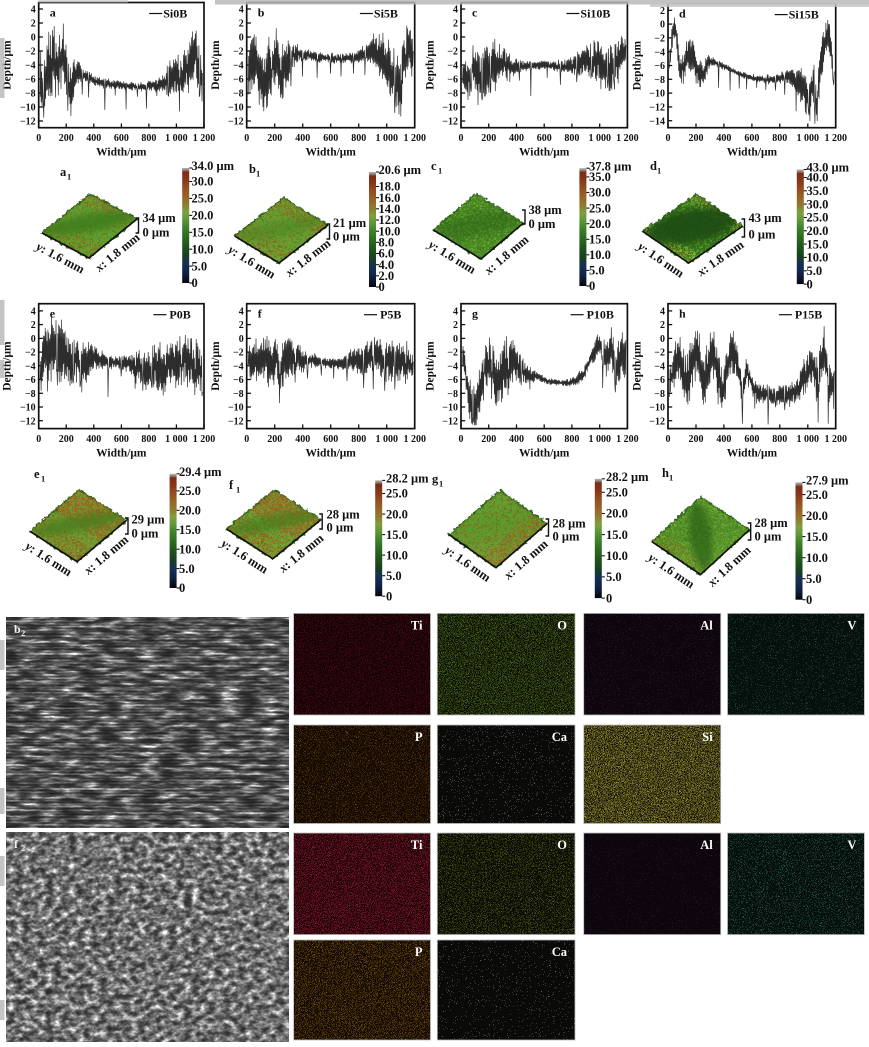  I want to click on svg-text: V, so click(851, 845).